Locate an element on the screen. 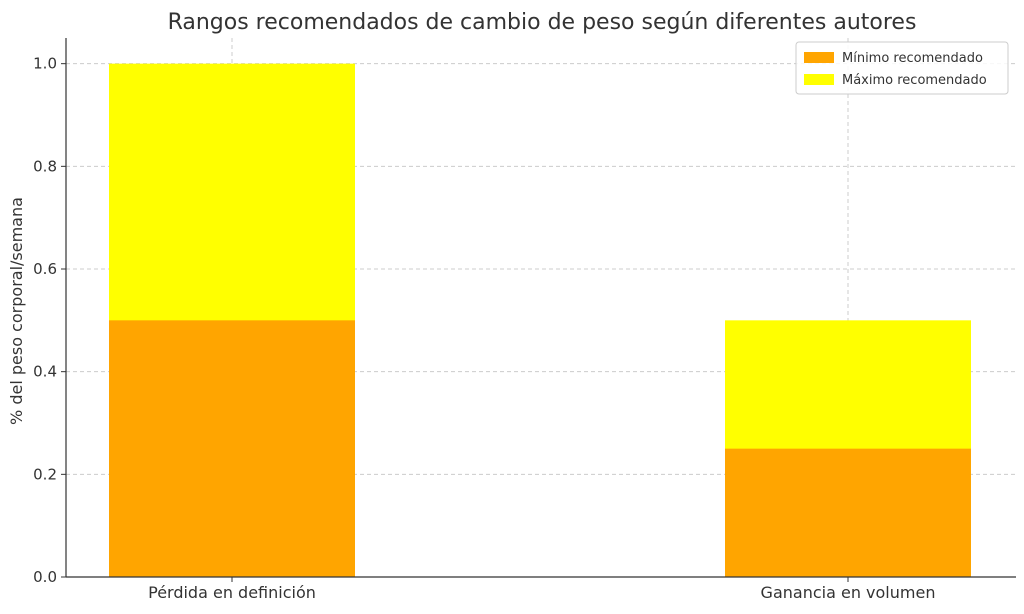 This screenshot has height=614, width=1024. y-tick-label: 0.0 is located at coordinates (45, 577).